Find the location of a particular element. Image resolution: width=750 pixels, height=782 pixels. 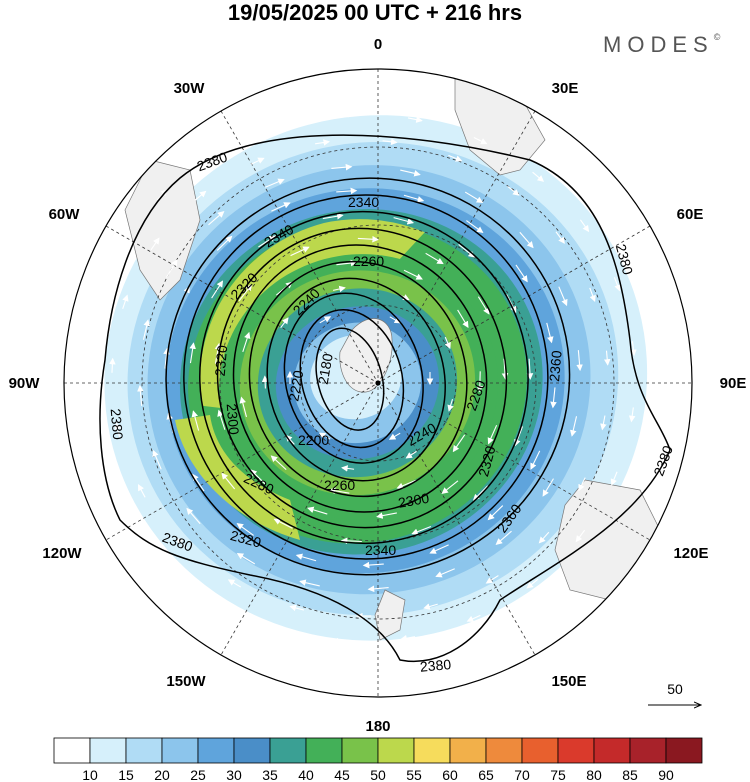

reference-vector: 50 is located at coordinates (674, 693).